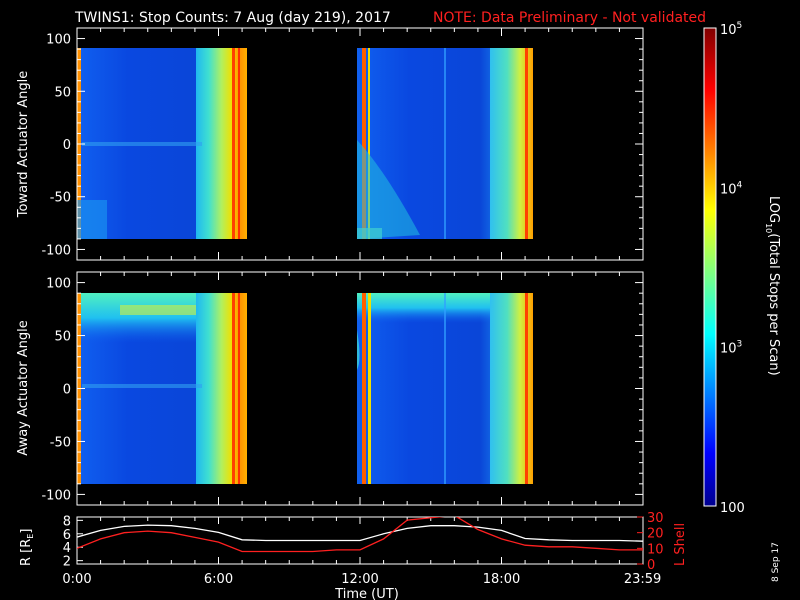 The image size is (800, 600). Describe the element at coordinates (772, 286) in the screenshot. I see `colorbar-label: LOG10(Total Stops per Scan)` at that location.